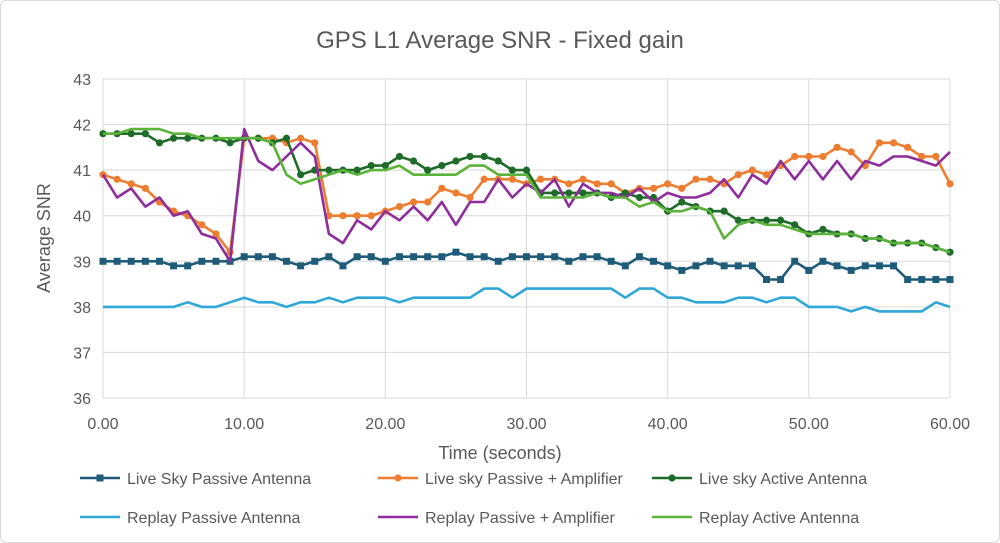 This screenshot has height=543, width=1000. What do you see at coordinates (82, 308) in the screenshot?
I see `y-tick-label: 38` at bounding box center [82, 308].